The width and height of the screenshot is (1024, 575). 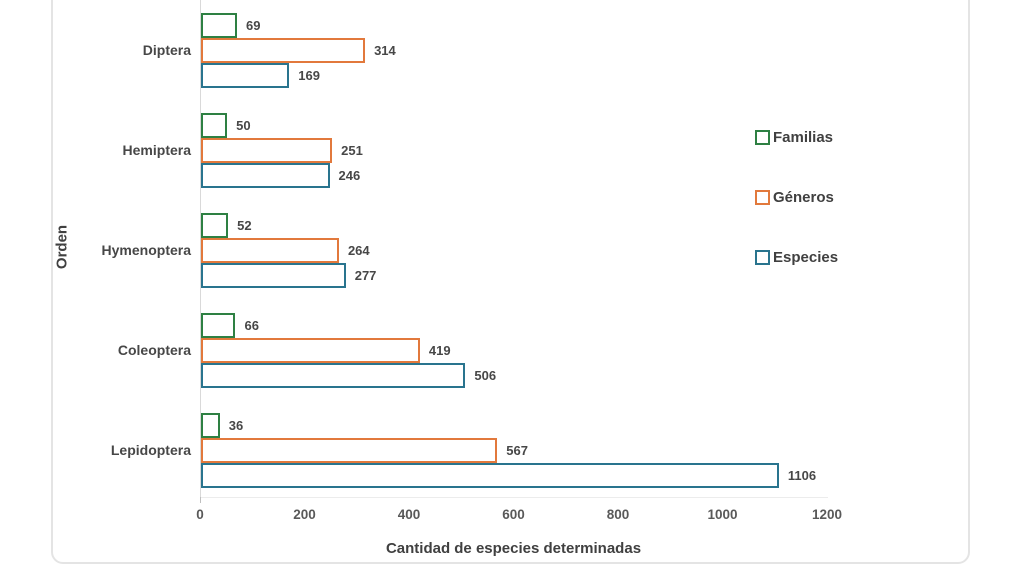 What do you see at coordinates (214, 125) in the screenshot?
I see `bar-familias-hemiptera` at bounding box center [214, 125].